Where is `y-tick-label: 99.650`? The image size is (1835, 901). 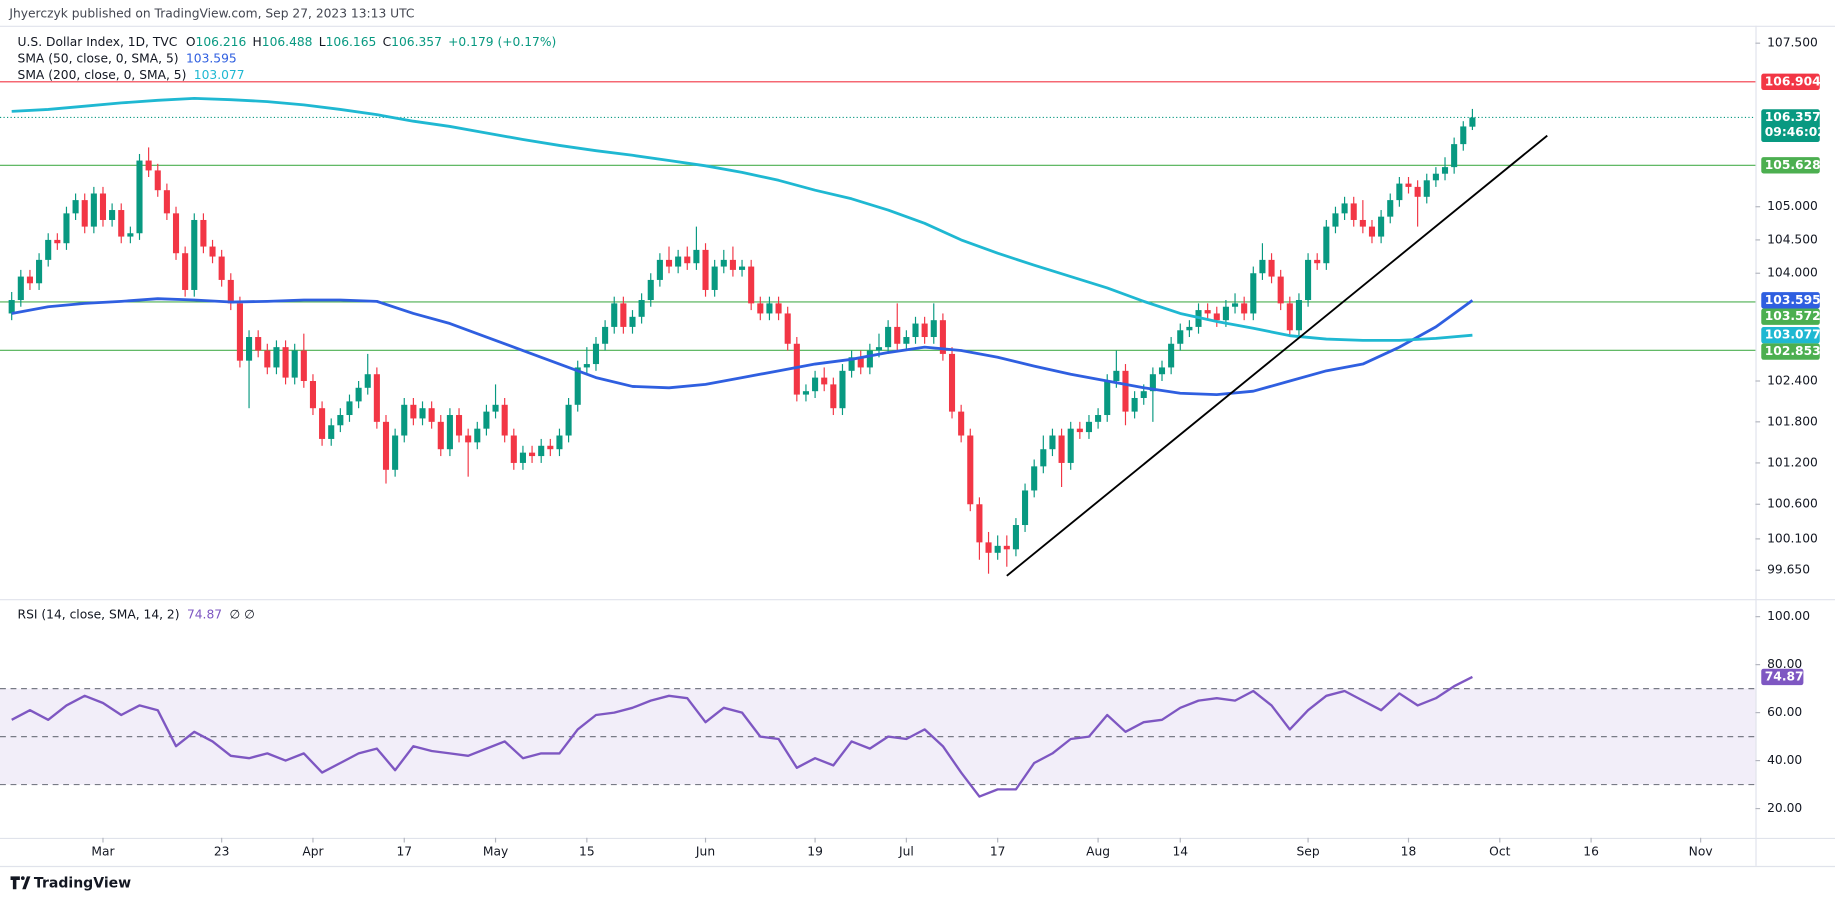
y-tick-label: 99.650 is located at coordinates (1788, 570).